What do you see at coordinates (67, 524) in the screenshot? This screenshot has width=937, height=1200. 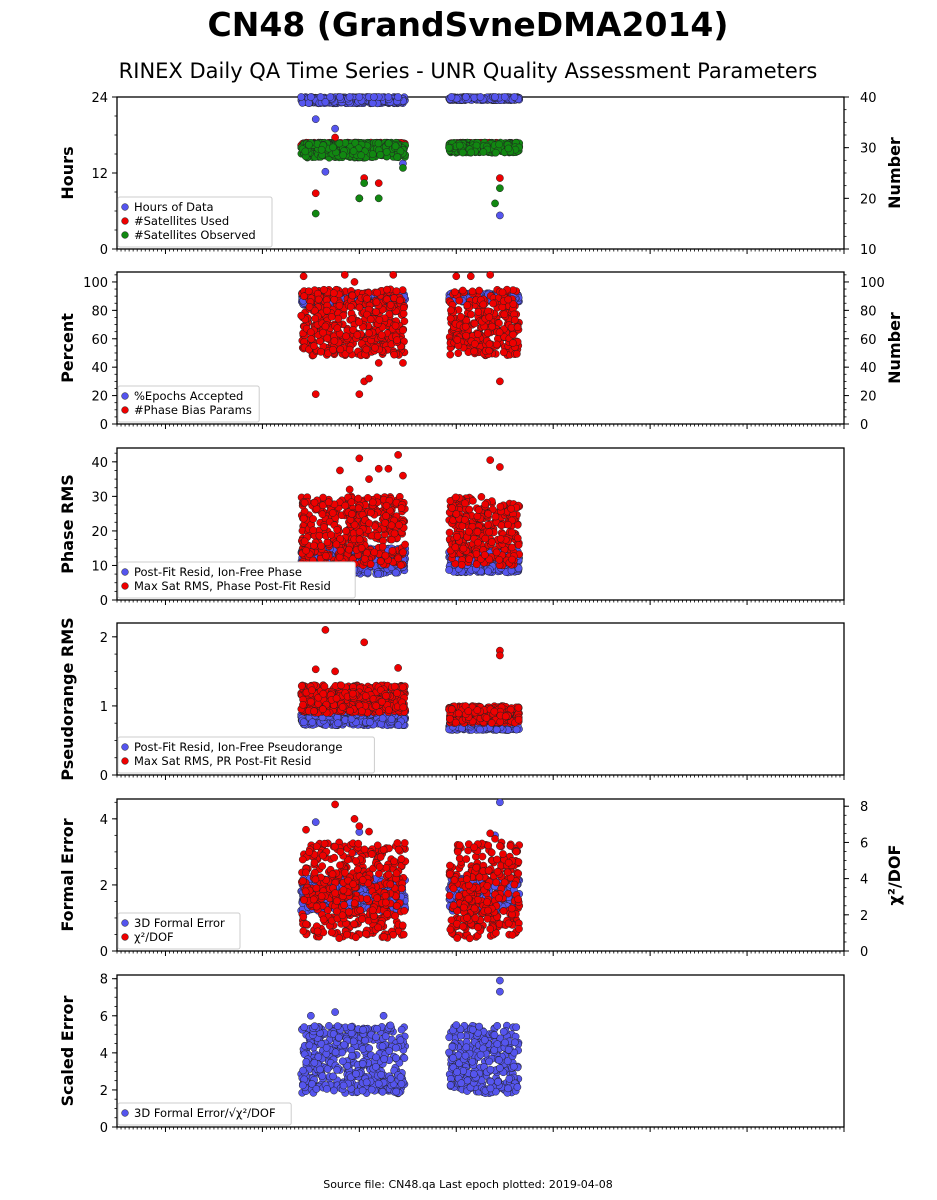 I see `y-axis-label: Phase RMS` at bounding box center [67, 524].